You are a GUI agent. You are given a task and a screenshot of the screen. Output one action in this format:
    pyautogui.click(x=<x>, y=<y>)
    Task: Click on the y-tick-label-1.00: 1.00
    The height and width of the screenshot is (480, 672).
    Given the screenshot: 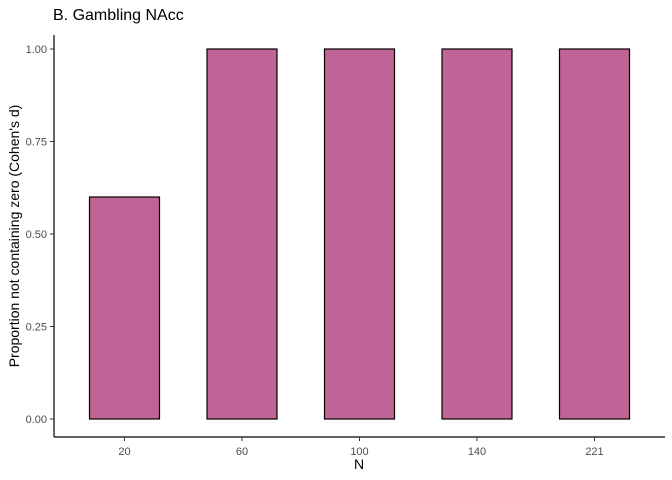 What is the action you would take?
    pyautogui.click(x=36, y=50)
    